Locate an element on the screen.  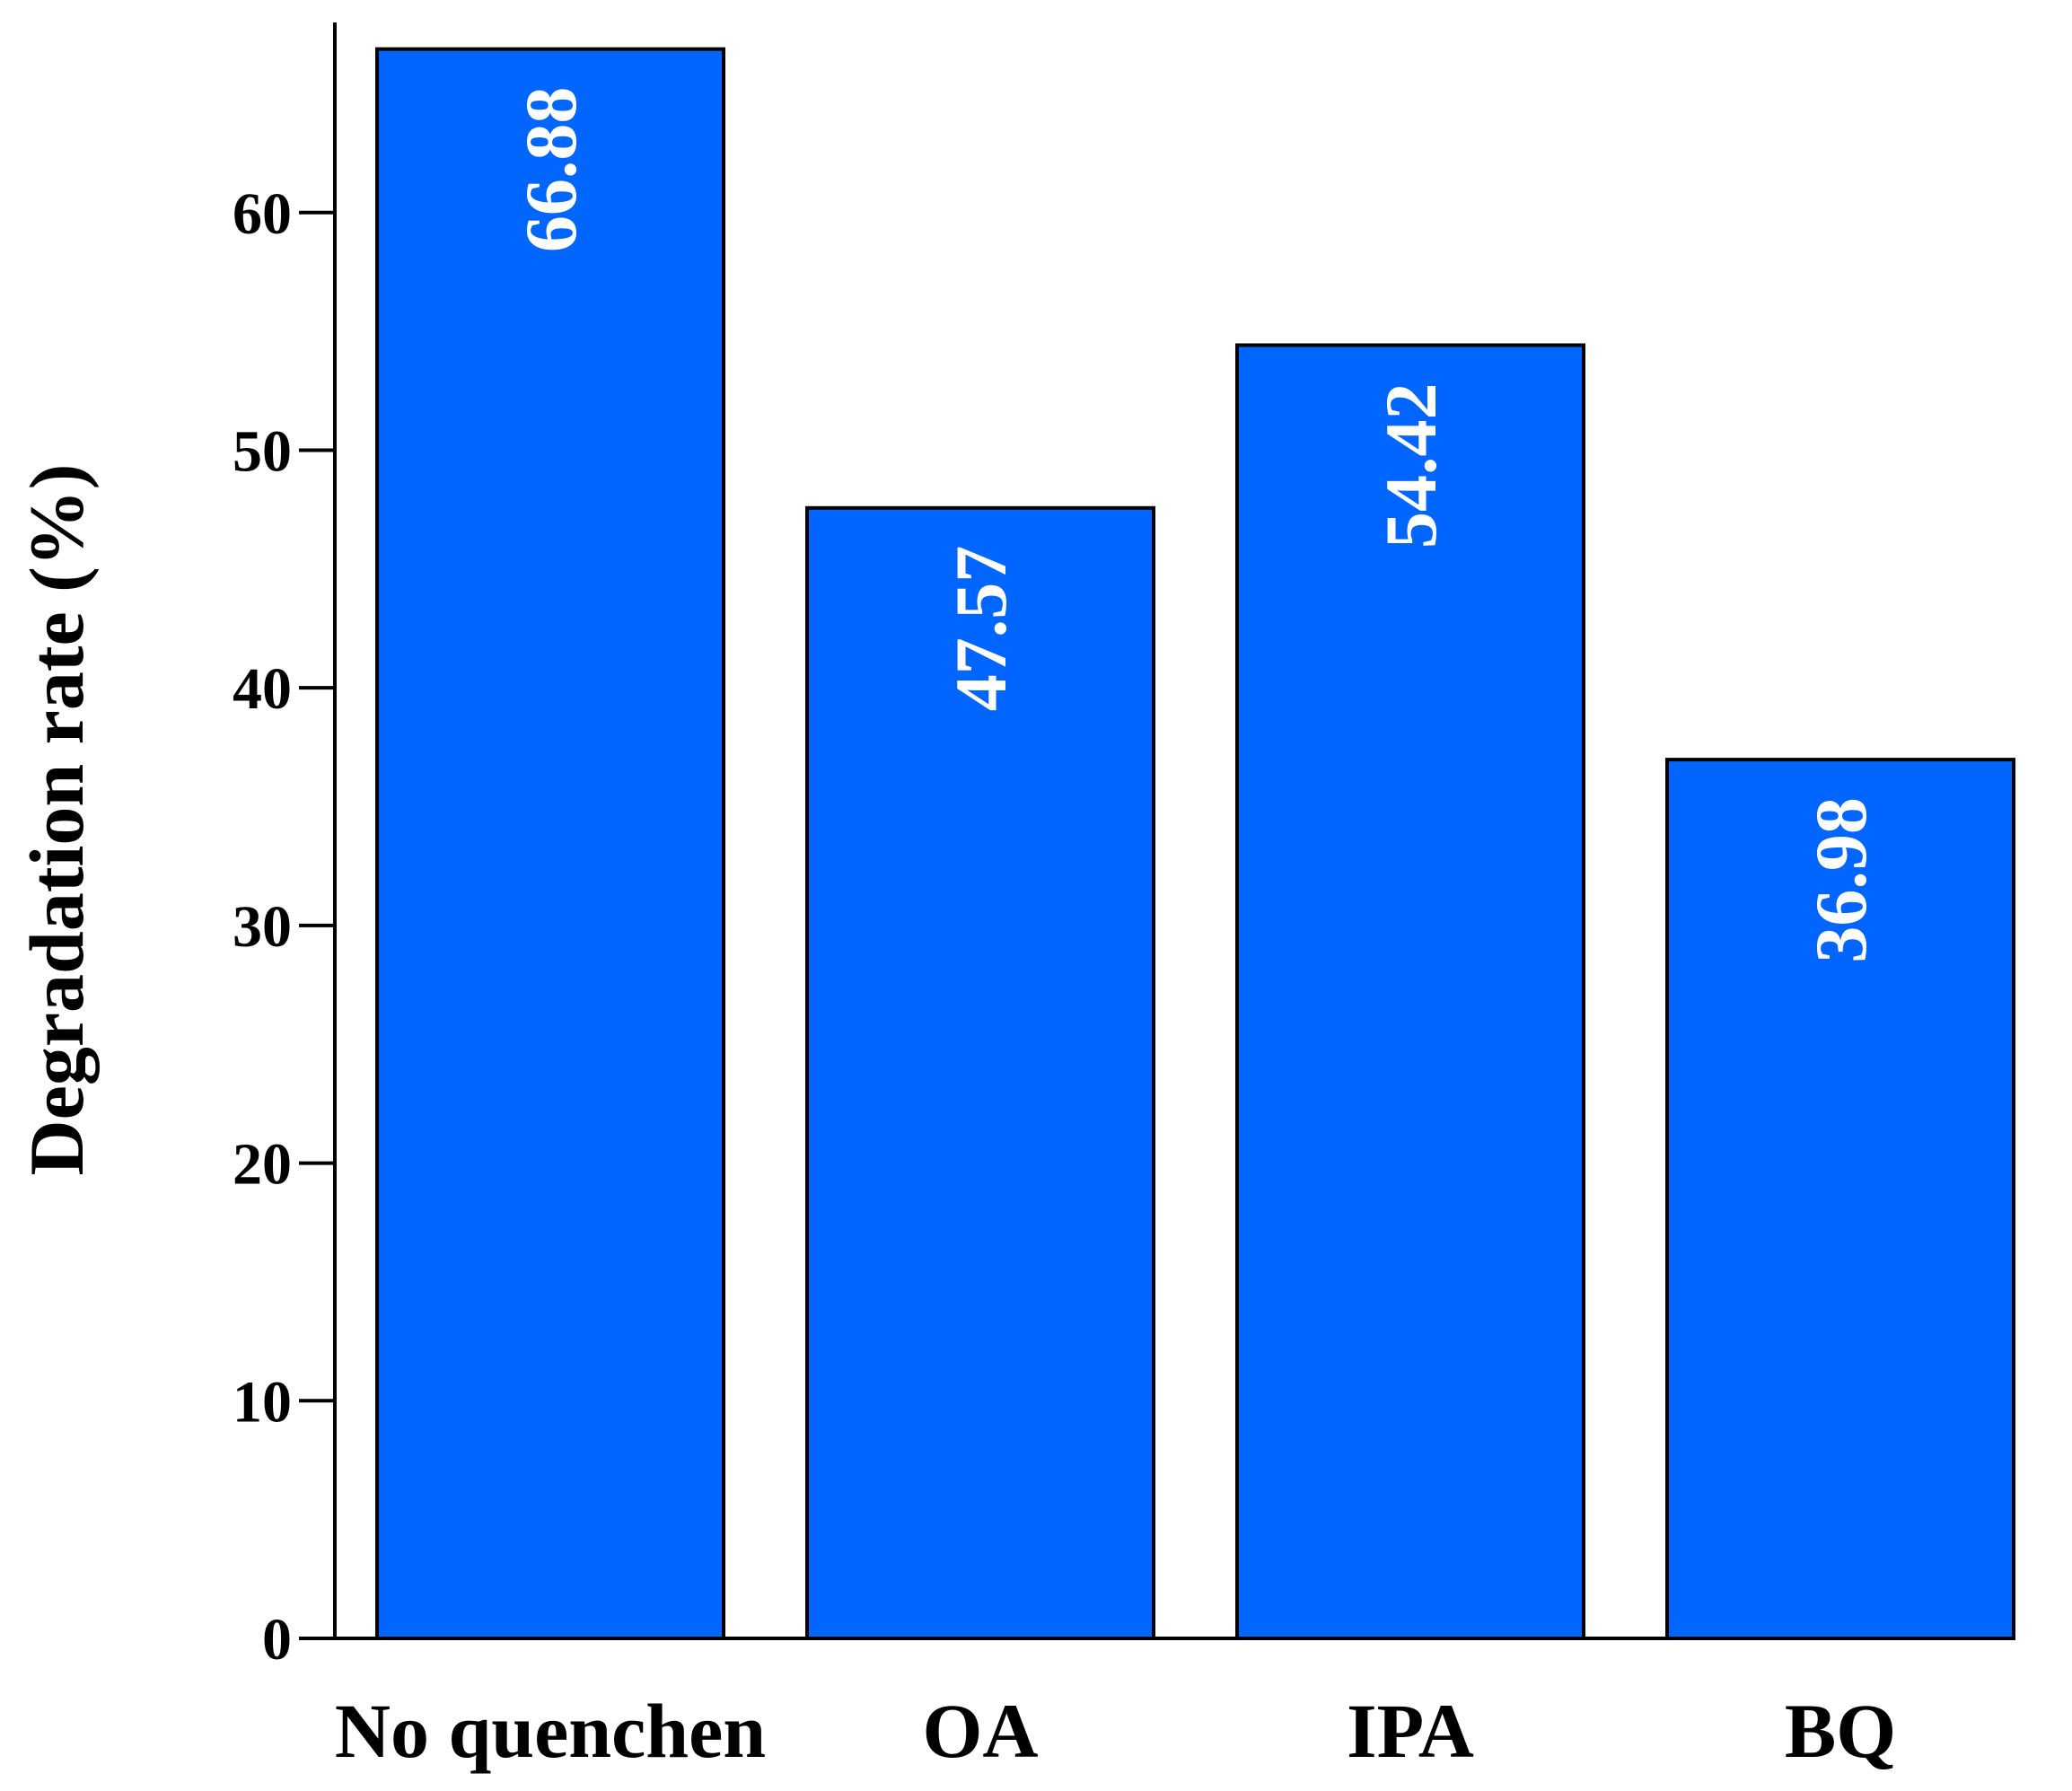
y-ticks: 0 10 20 30 40 50 60 is located at coordinates (284, 926).